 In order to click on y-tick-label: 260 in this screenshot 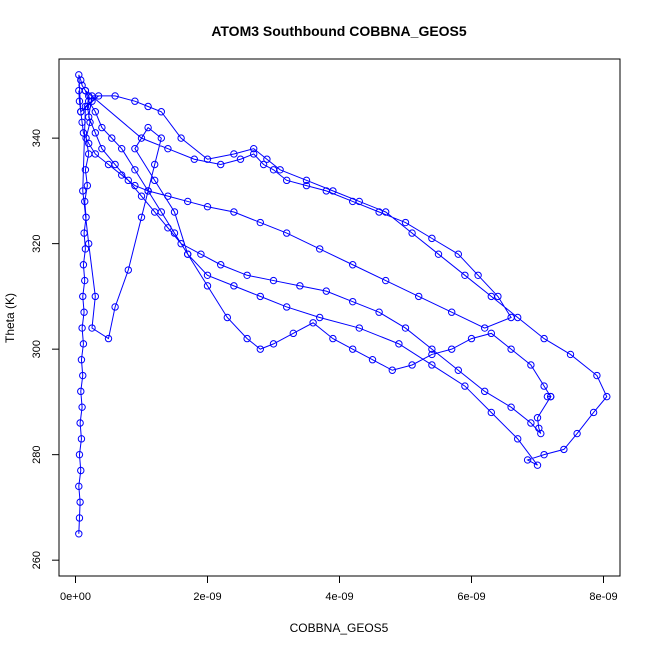, I will do `click(37, 560)`.